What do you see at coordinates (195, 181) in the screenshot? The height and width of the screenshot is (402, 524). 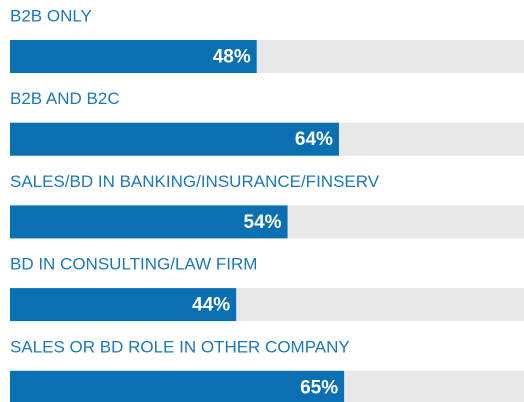 I see `category-label: SALES/BD IN BANKING/INSURANCE/FINSERV` at bounding box center [195, 181].